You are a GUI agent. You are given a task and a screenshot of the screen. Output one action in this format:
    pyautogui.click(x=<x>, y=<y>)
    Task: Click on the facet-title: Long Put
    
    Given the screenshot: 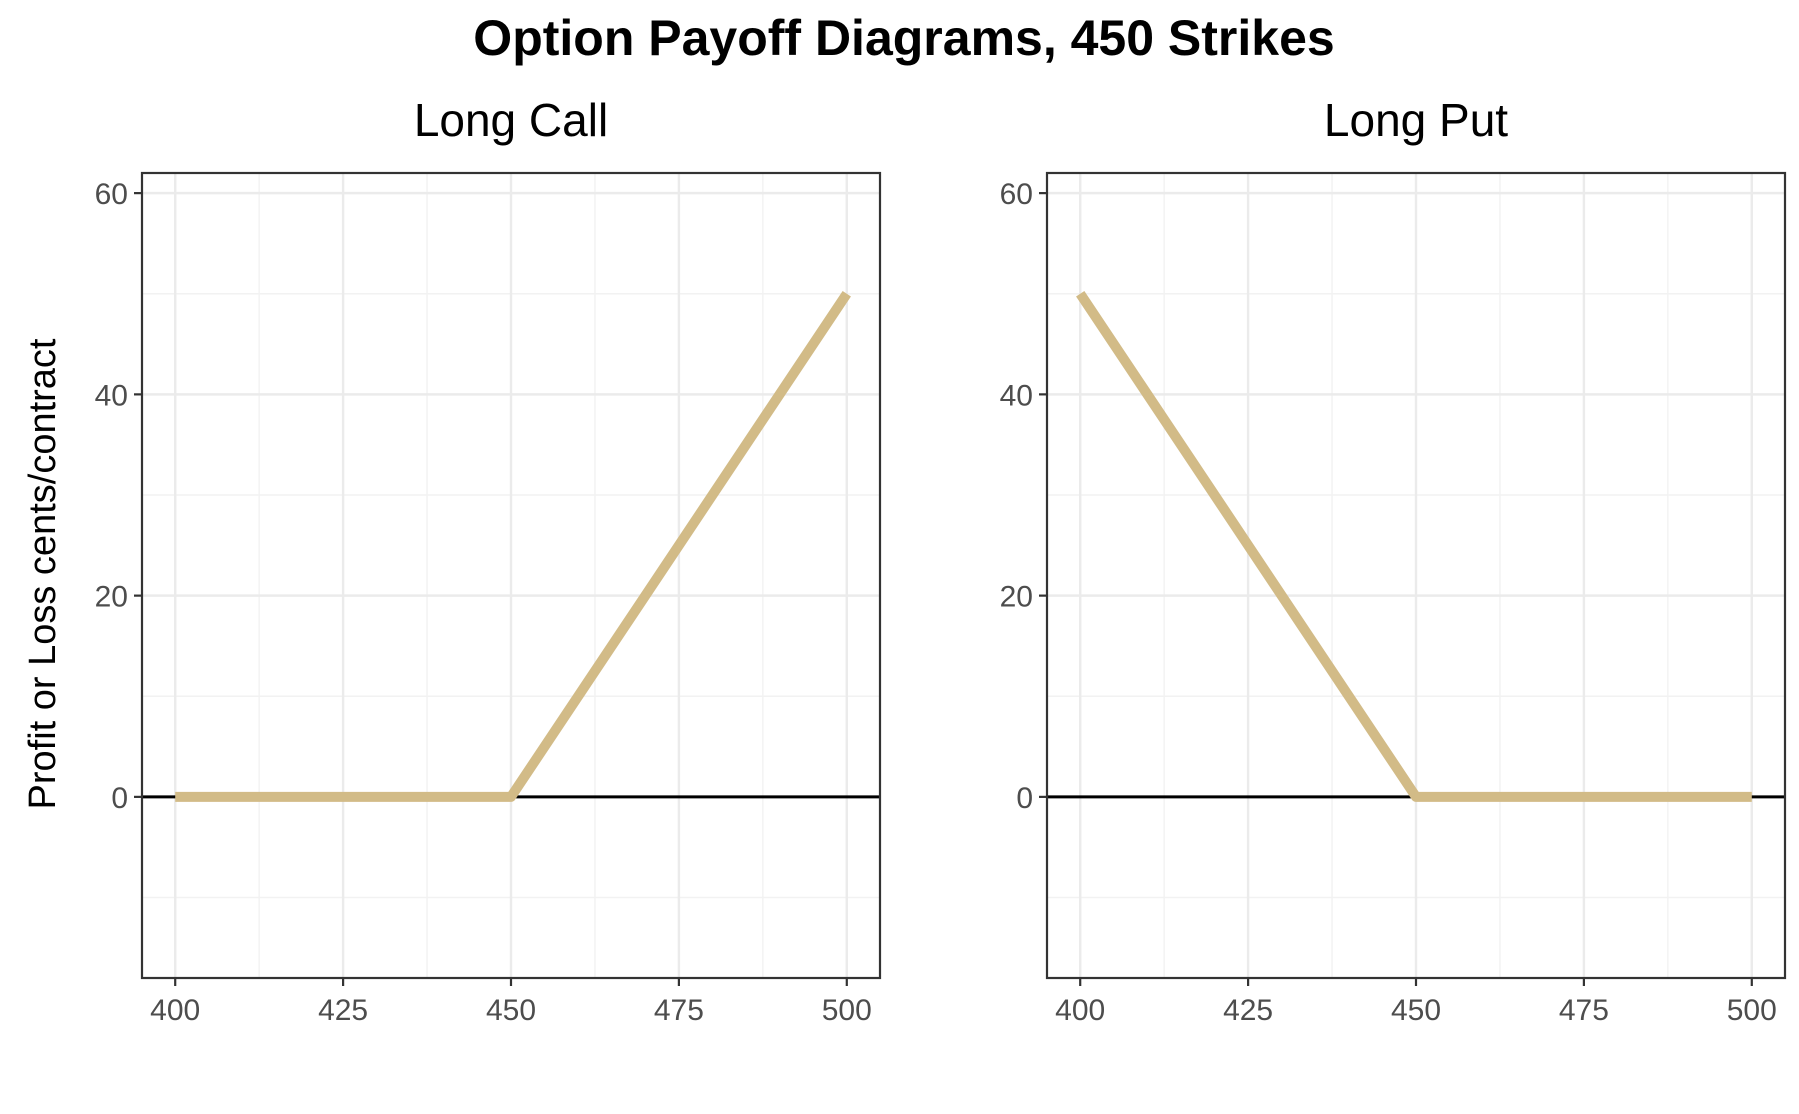 What is the action you would take?
    pyautogui.click(x=1416, y=120)
    